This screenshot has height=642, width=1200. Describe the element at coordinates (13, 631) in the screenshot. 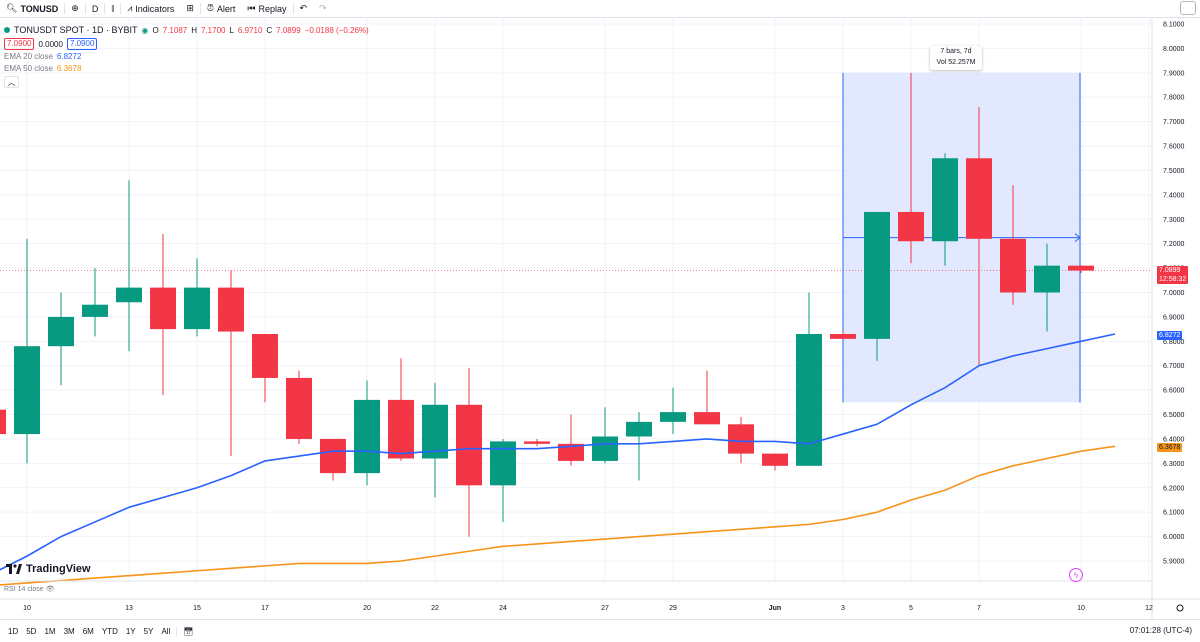

I see `timeframe-1d: 1D` at that location.